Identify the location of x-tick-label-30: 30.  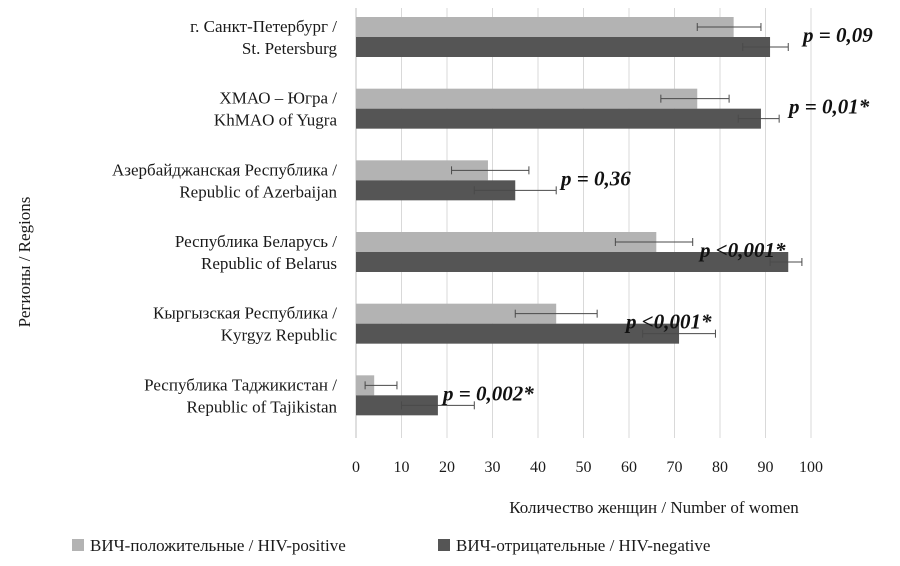
(493, 467).